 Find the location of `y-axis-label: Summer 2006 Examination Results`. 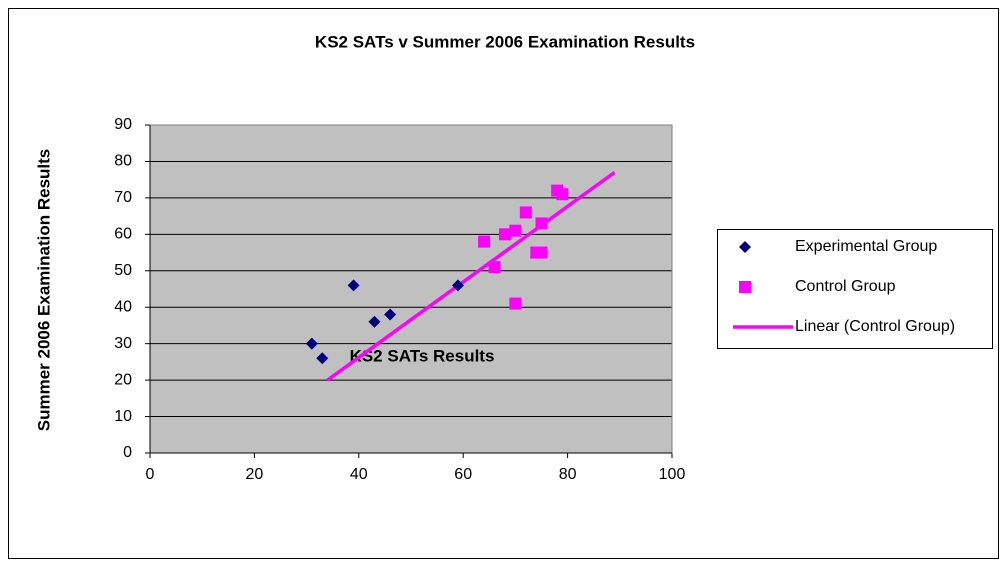

y-axis-label: Summer 2006 Examination Results is located at coordinates (43, 290).